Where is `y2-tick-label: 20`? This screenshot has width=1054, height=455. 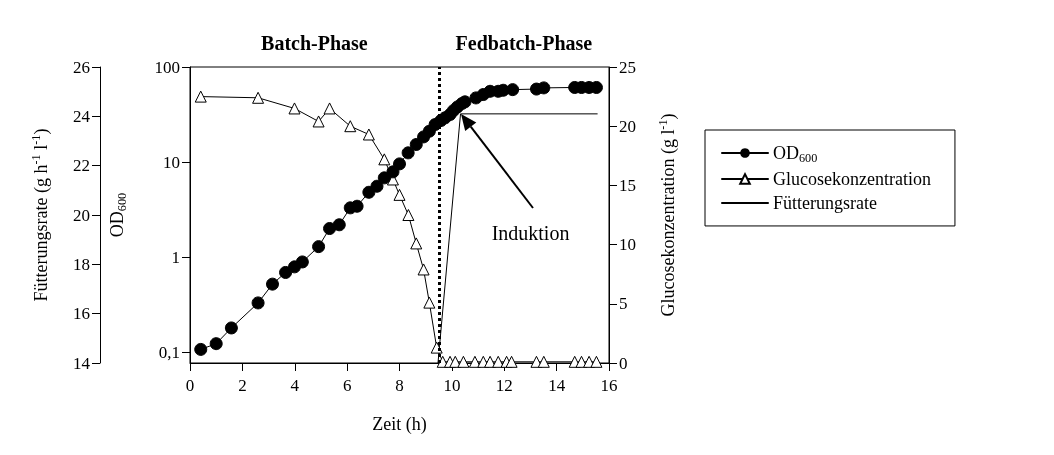 y2-tick-label: 20 is located at coordinates (627, 126).